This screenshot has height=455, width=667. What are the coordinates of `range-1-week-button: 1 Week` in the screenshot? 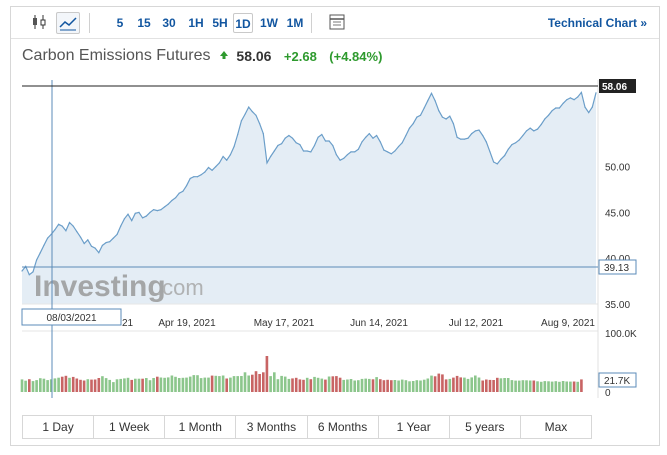 It's located at (130, 427).